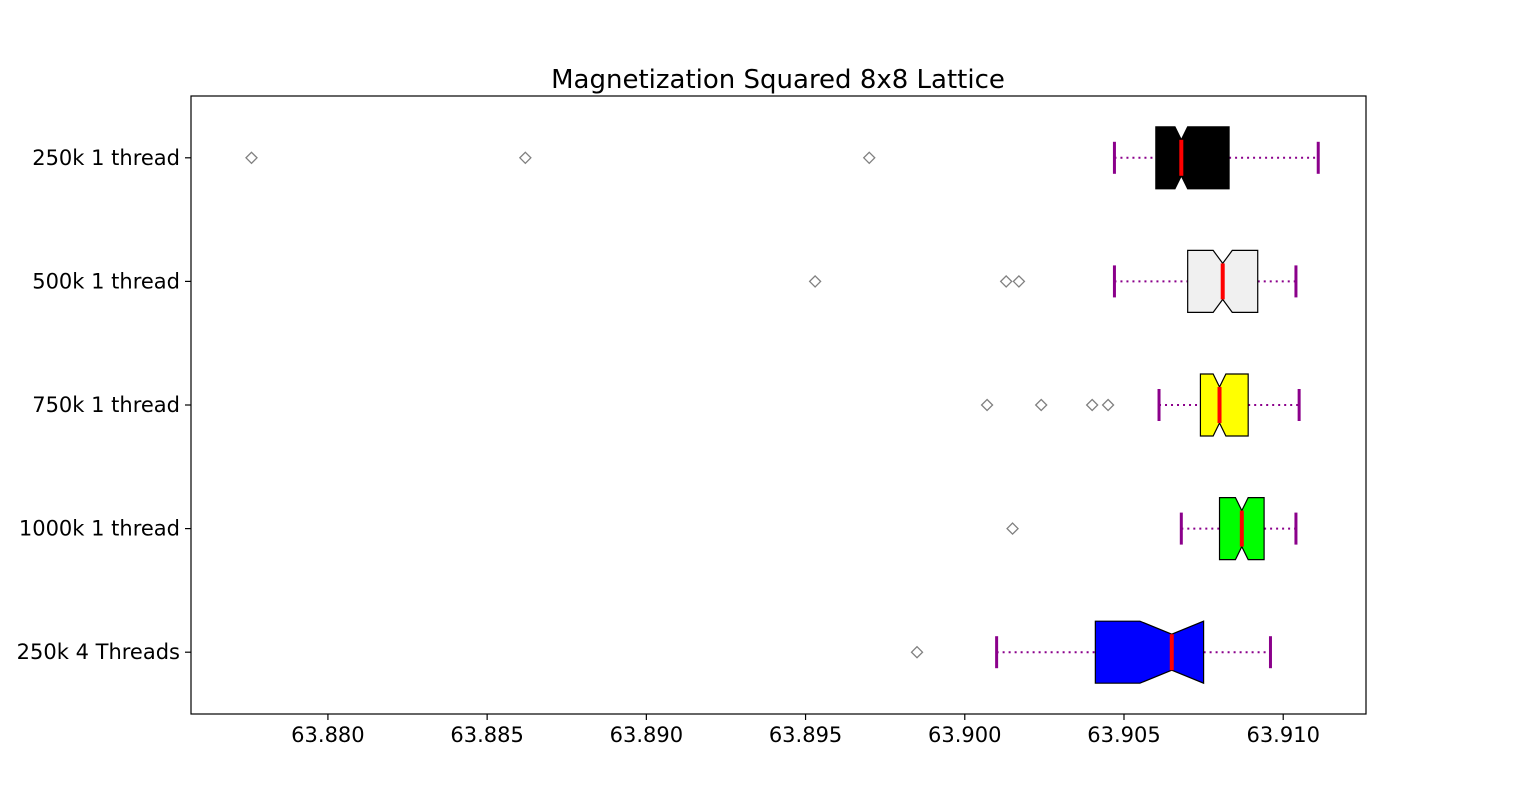  Describe the element at coordinates (486, 735) in the screenshot. I see `x-tick-label: 63.885` at that location.